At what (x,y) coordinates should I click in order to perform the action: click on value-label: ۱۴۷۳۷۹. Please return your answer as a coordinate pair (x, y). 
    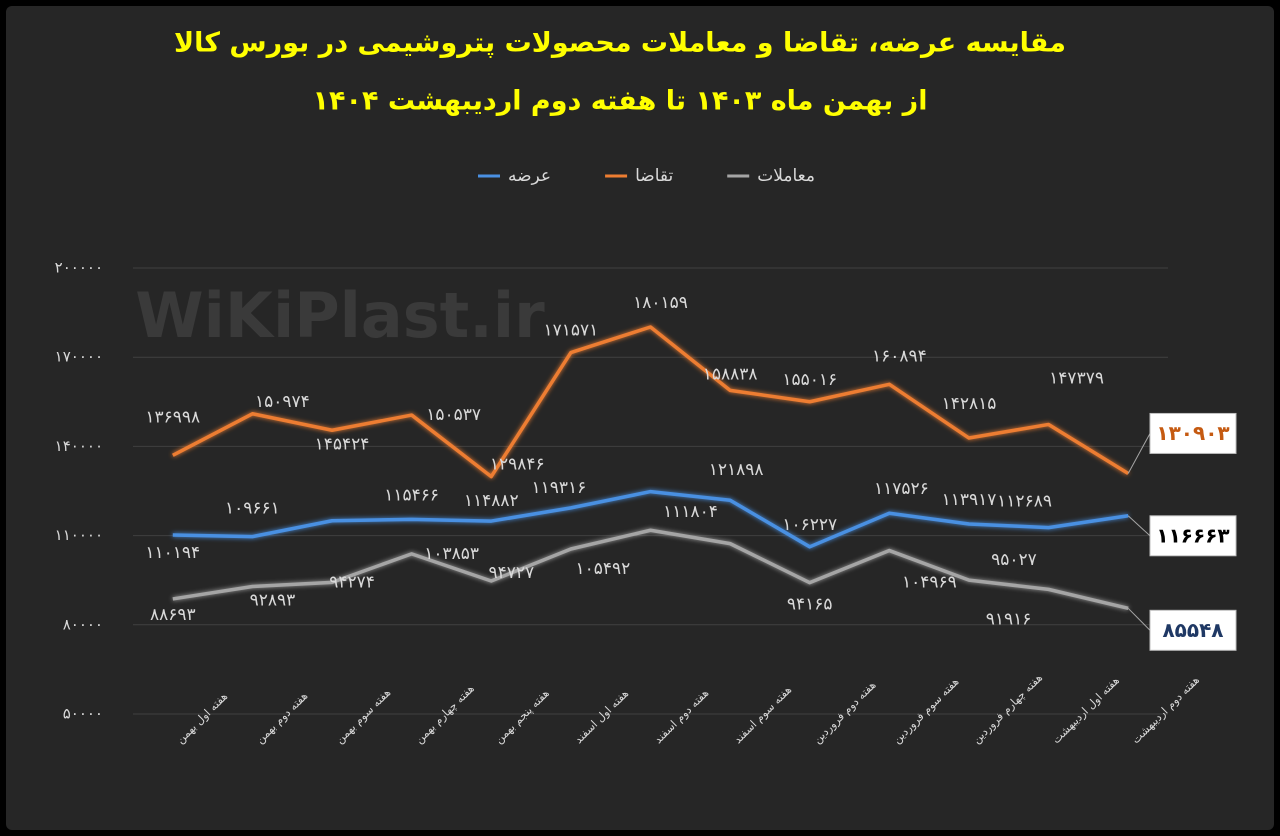
    Looking at the image, I should click on (1076, 378).